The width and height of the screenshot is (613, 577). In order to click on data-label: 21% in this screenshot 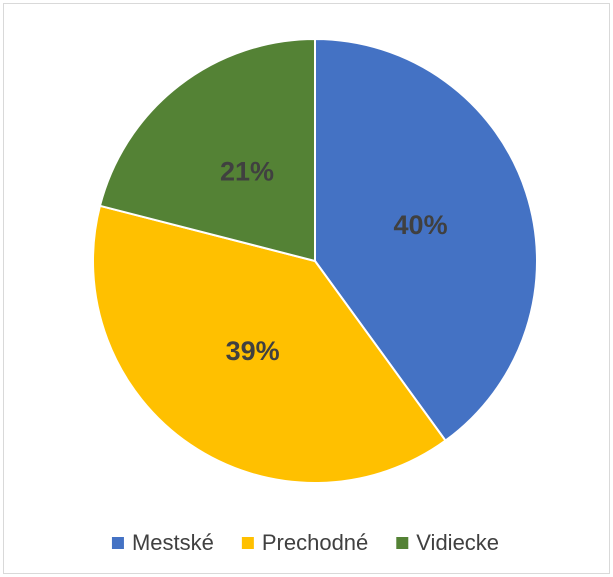, I will do `click(247, 171)`.